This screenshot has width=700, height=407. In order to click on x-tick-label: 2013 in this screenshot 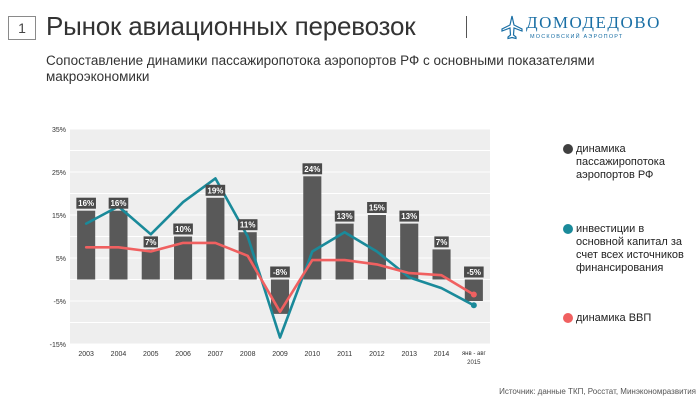, I will do `click(409, 354)`.